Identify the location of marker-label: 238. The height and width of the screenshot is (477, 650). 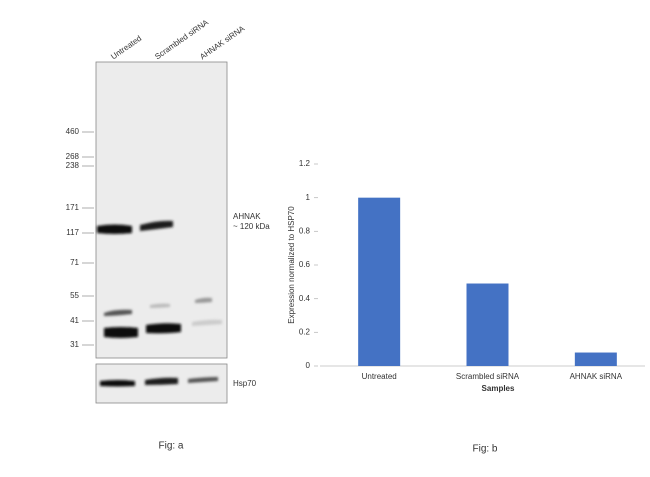
(73, 165).